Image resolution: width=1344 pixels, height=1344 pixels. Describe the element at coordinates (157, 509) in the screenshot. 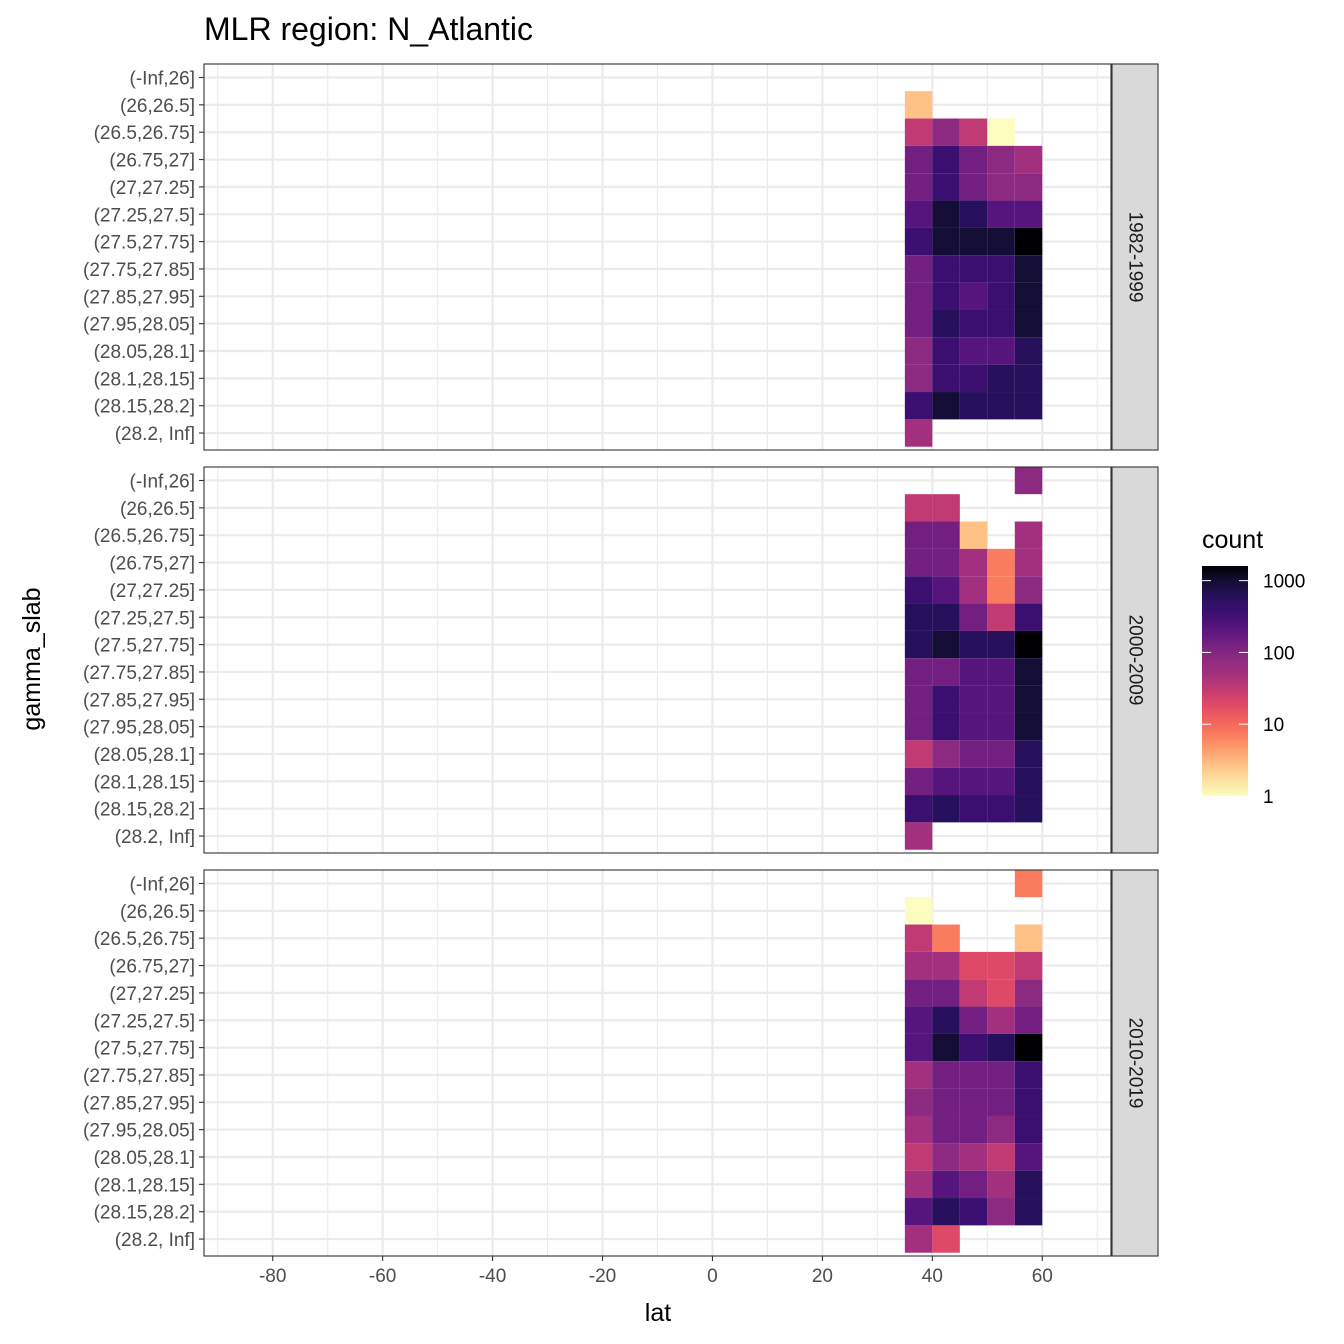

I see `y-tick-label: (26,26.5]` at that location.